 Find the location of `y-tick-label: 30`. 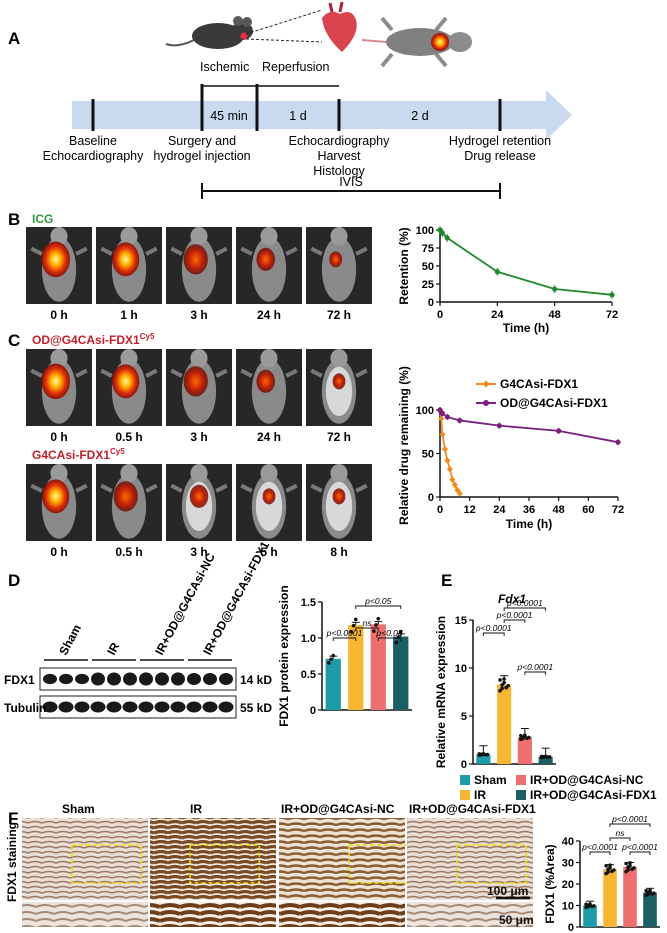

y-tick-label: 30 is located at coordinates (568, 864).